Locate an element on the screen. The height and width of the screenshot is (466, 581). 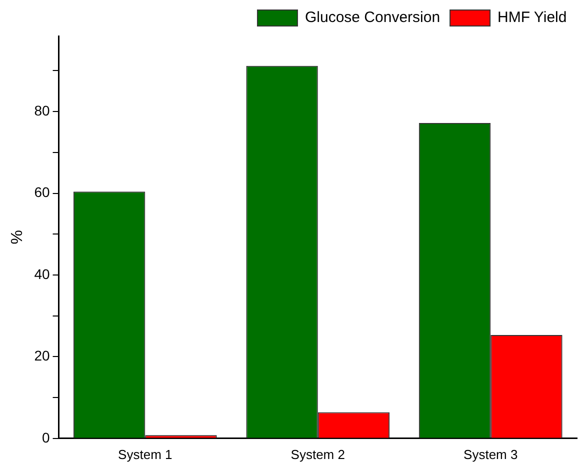
x-tick-label: System 2 is located at coordinates (317, 454).